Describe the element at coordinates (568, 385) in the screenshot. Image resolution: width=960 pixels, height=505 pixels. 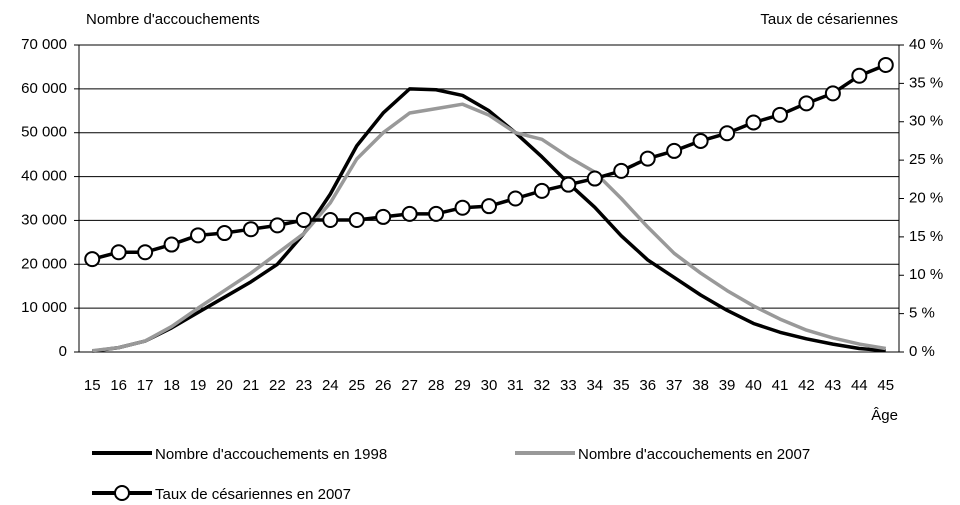
I see `x-tick-label: 33` at that location.